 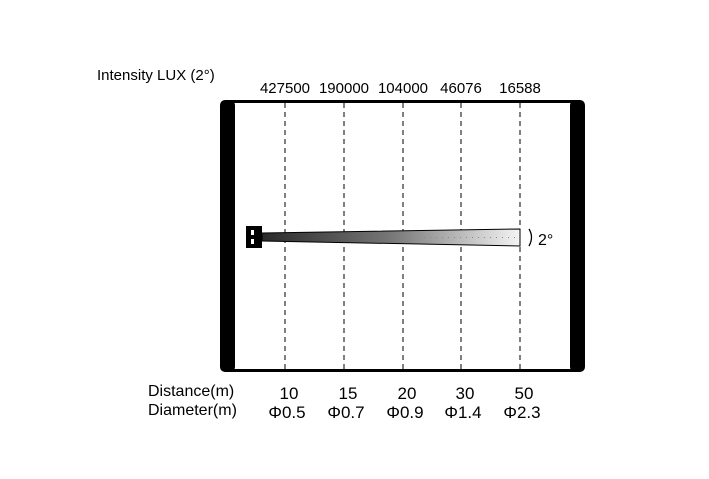 What do you see at coordinates (530, 237) in the screenshot?
I see `angle-arc-icon` at bounding box center [530, 237].